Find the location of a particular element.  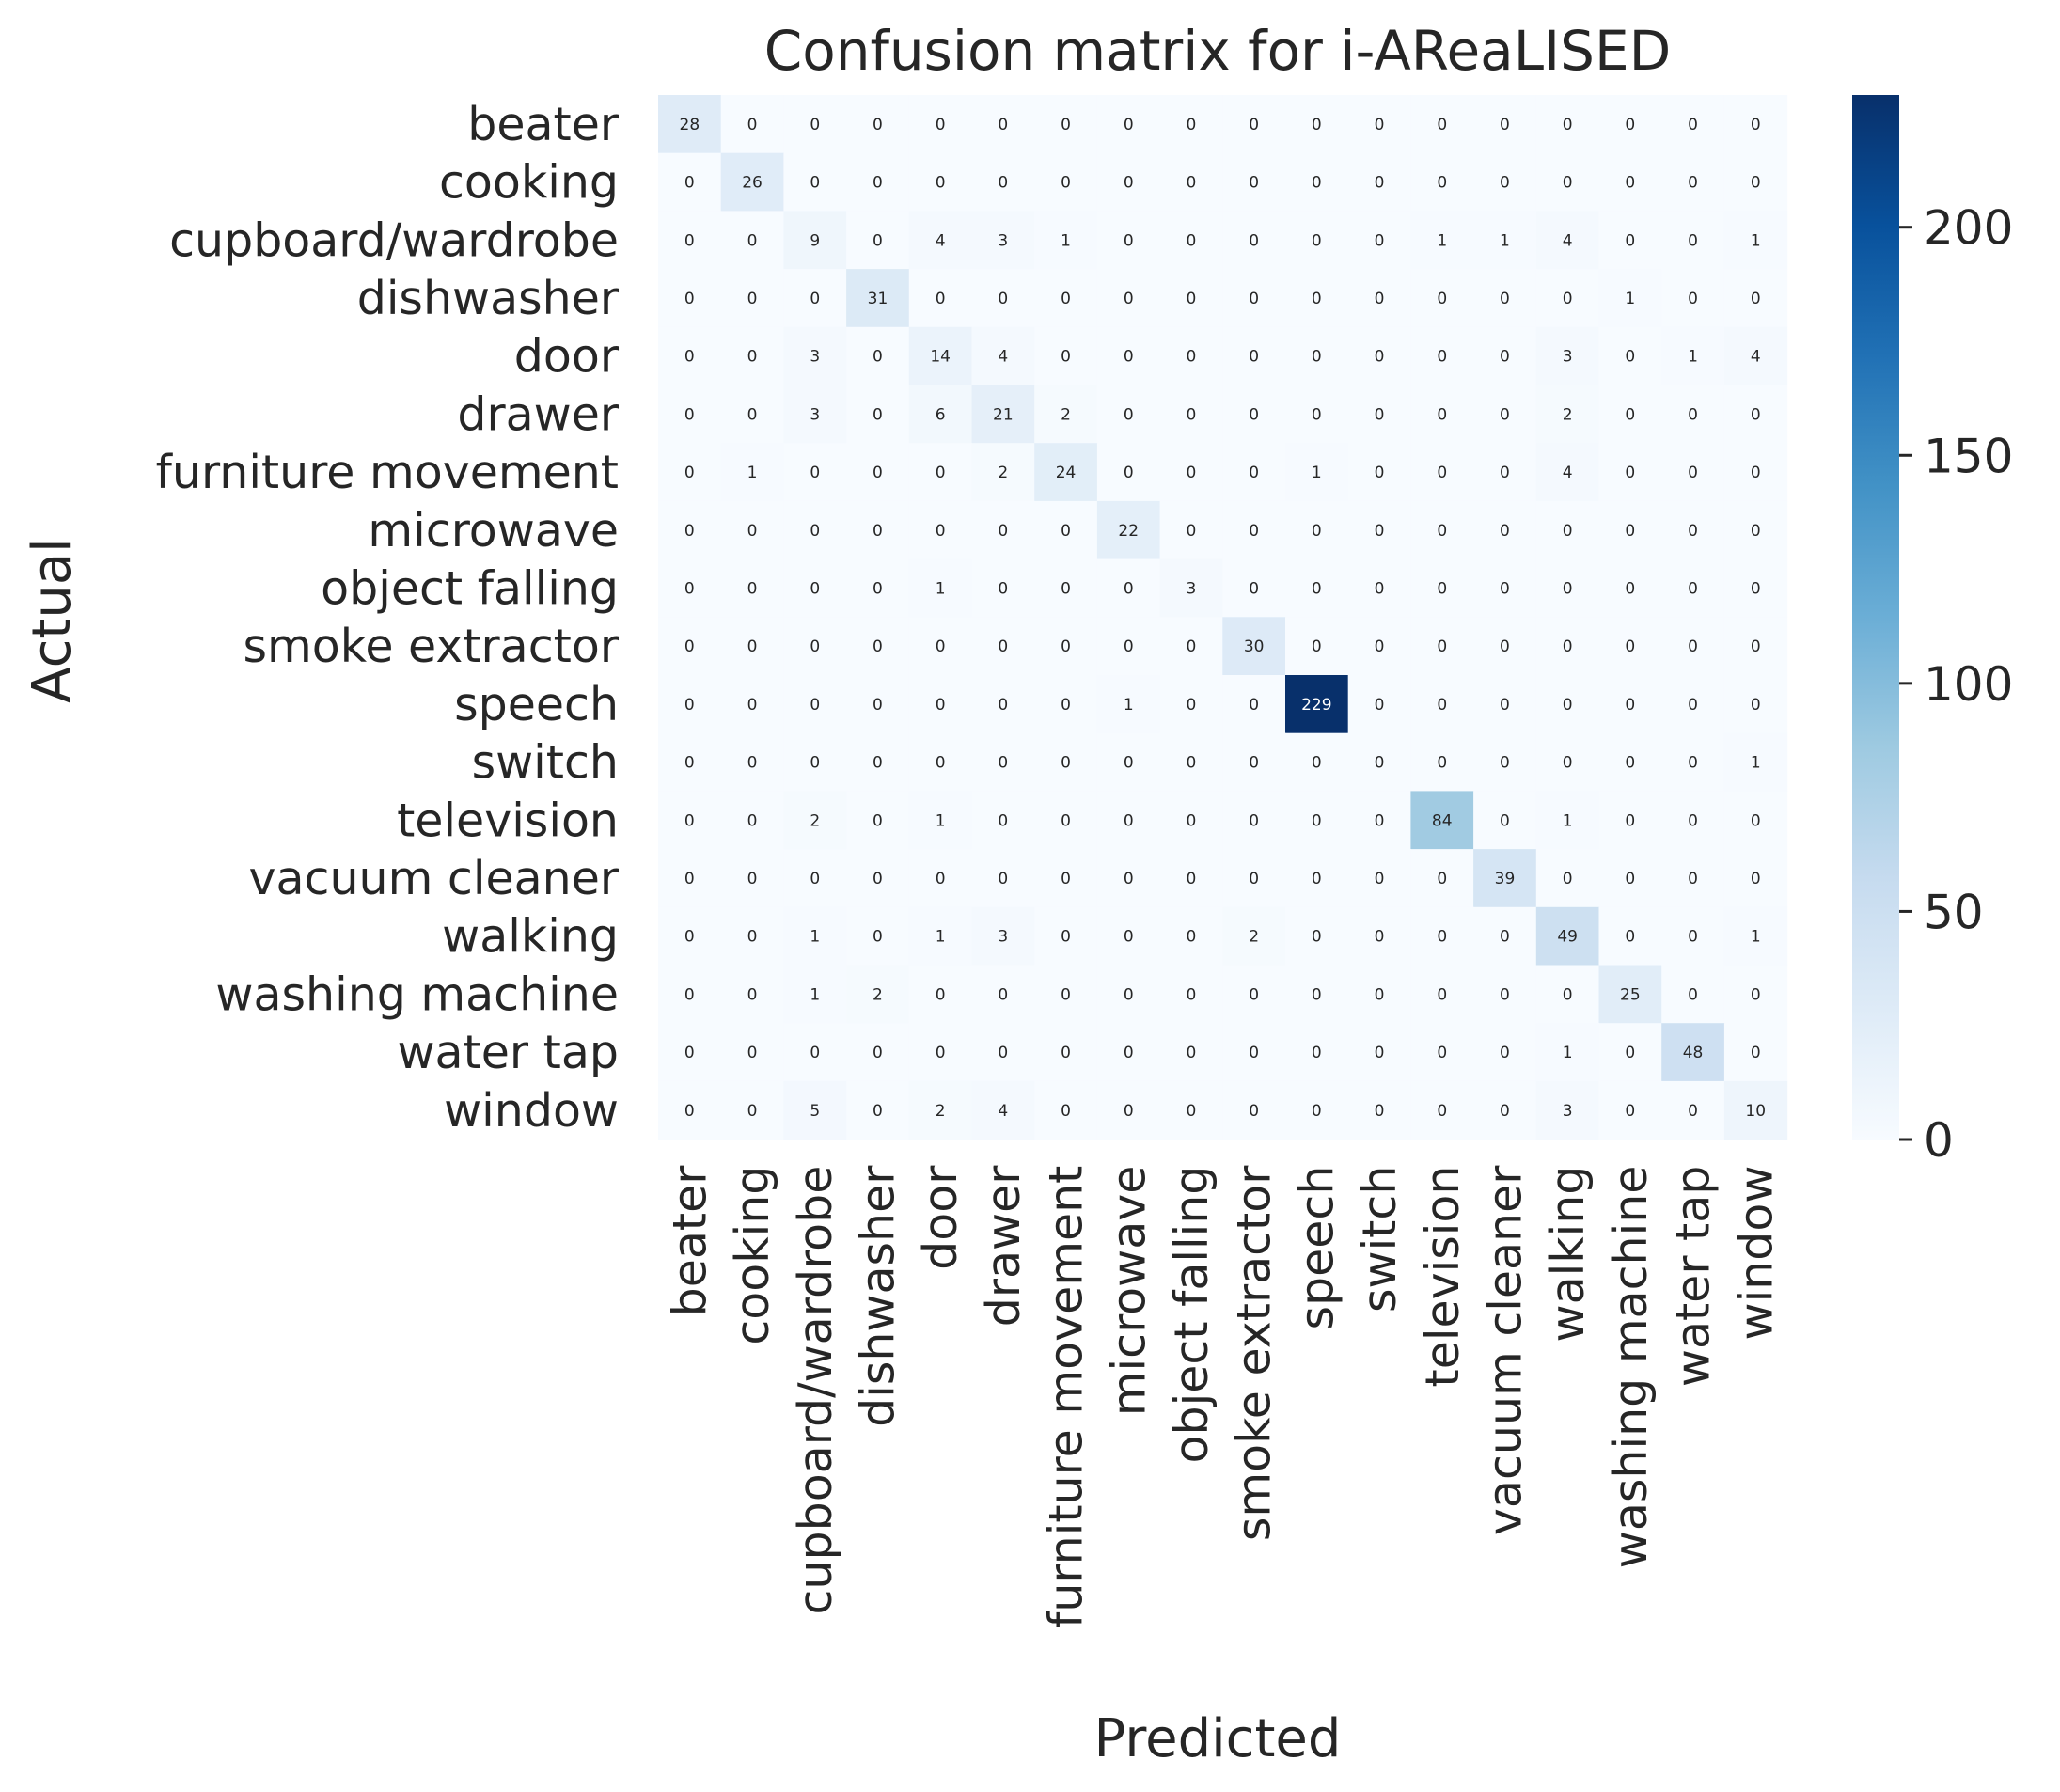

x-tick-label: speech is located at coordinates (1317, 1248).